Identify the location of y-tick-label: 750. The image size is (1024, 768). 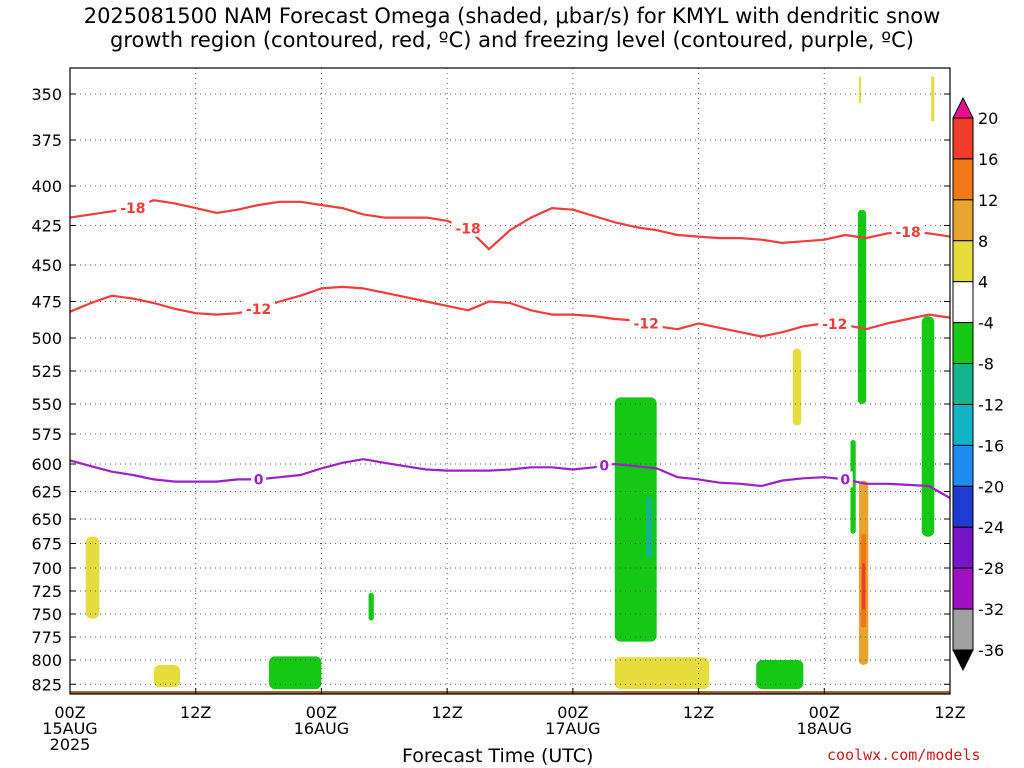
(46, 614).